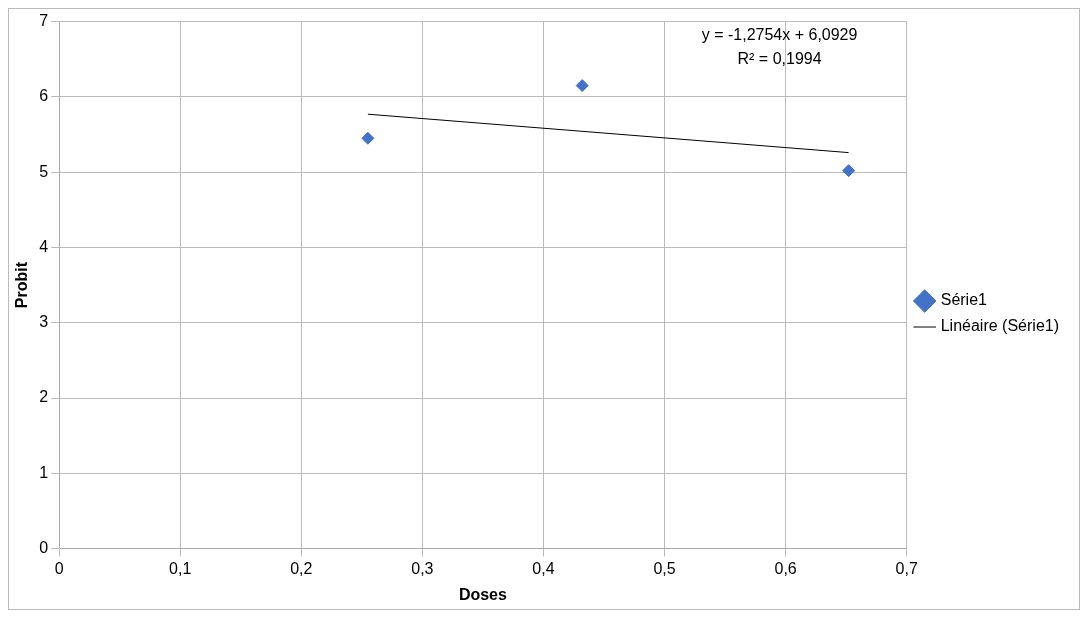  Describe the element at coordinates (44, 171) in the screenshot. I see `y-tick-label: 5` at that location.